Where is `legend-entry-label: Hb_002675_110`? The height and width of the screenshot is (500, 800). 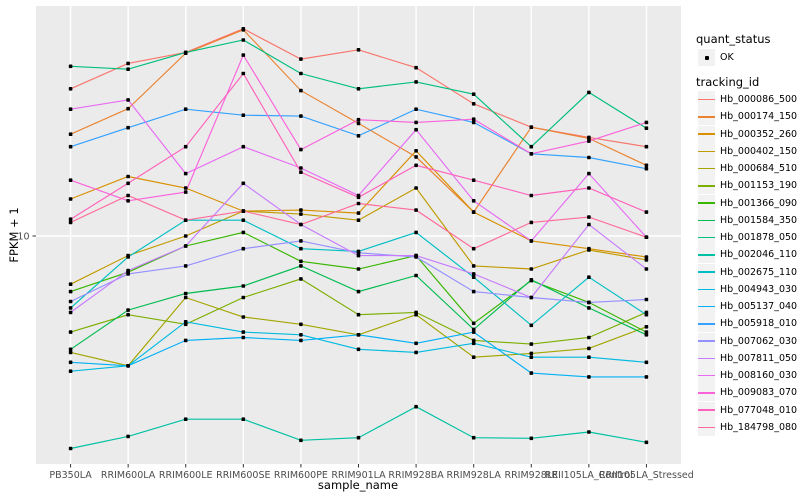 legend-entry-label: Hb_002675_110 is located at coordinates (759, 272).